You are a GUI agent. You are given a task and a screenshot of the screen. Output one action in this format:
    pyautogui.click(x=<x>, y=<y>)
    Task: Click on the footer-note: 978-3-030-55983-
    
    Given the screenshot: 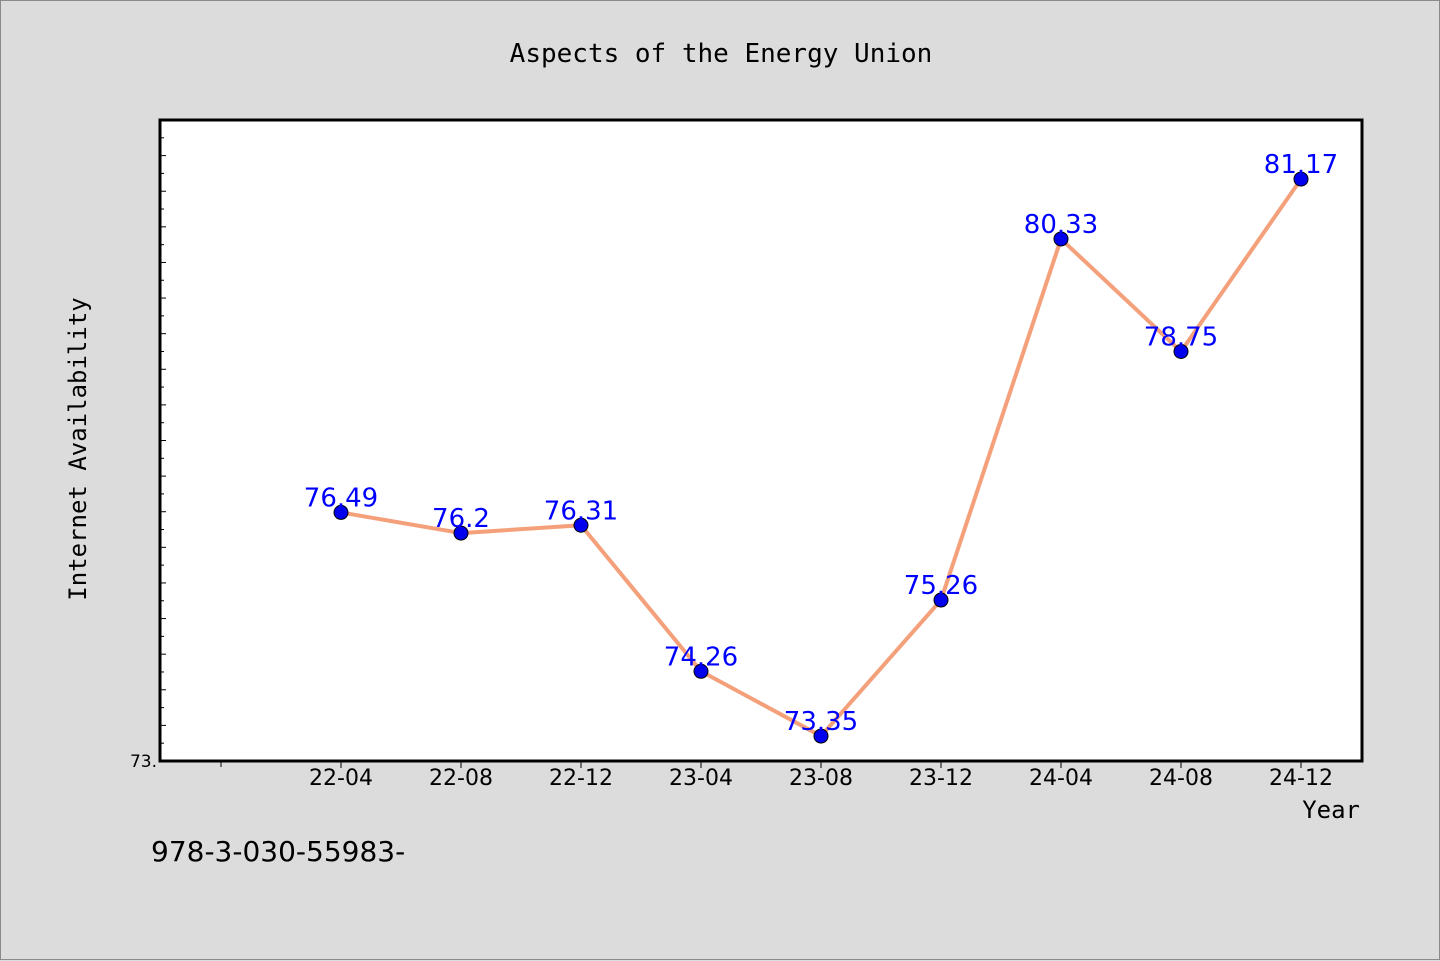 What is the action you would take?
    pyautogui.click(x=278, y=851)
    